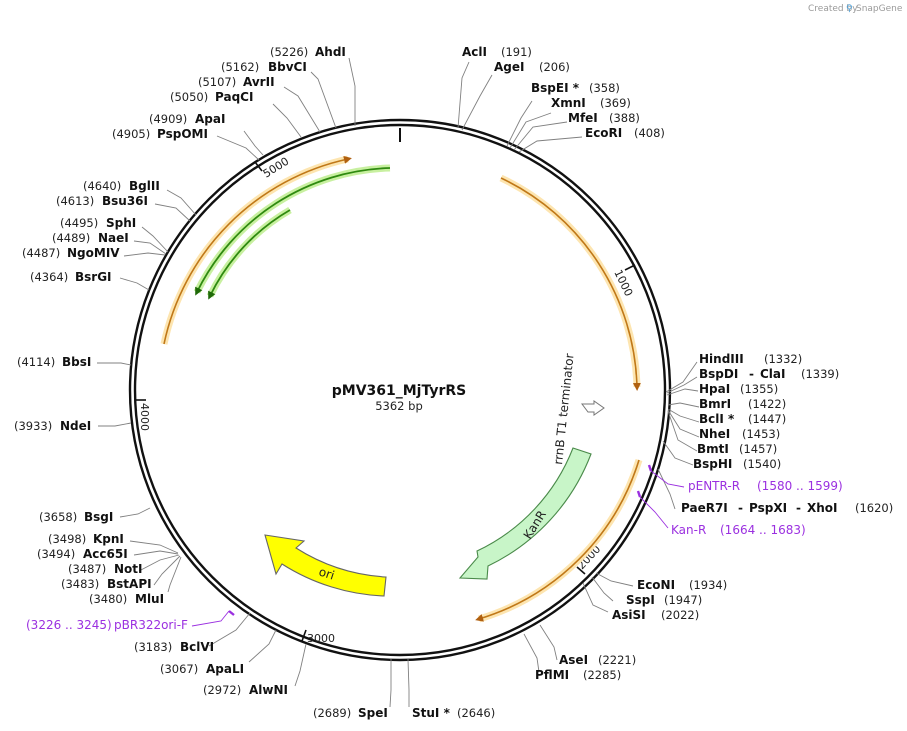 This screenshot has width=907, height=731. What do you see at coordinates (474, 52) in the screenshot?
I see `svg-text: AclI` at bounding box center [474, 52].